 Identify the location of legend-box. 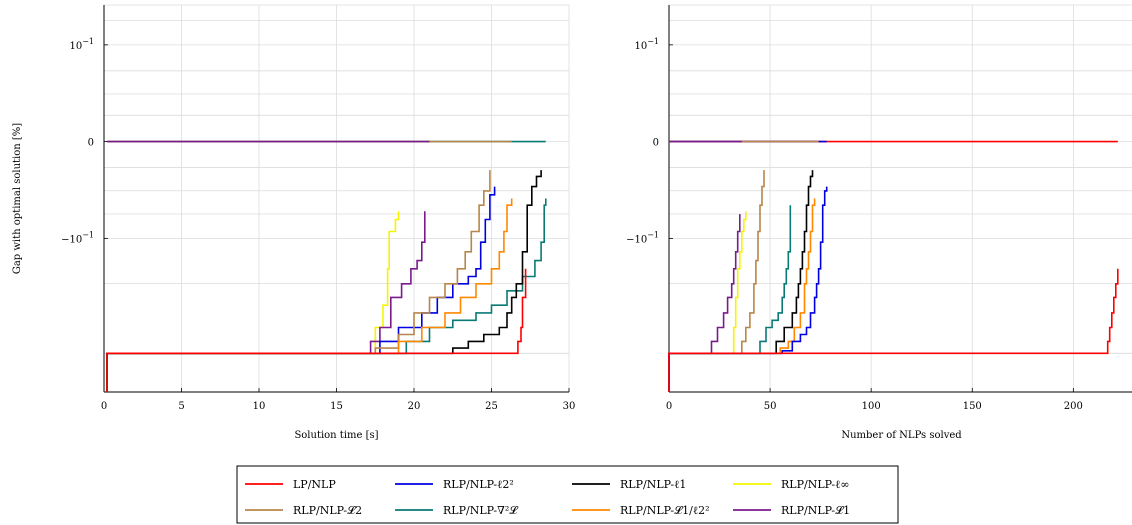
(567, 494).